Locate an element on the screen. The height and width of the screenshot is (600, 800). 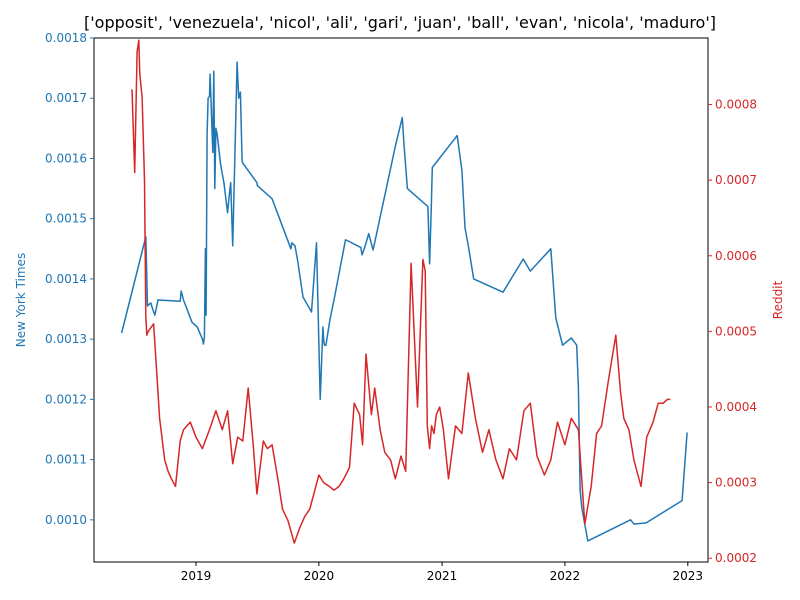
x-tick-label: 2019 is located at coordinates (196, 576).